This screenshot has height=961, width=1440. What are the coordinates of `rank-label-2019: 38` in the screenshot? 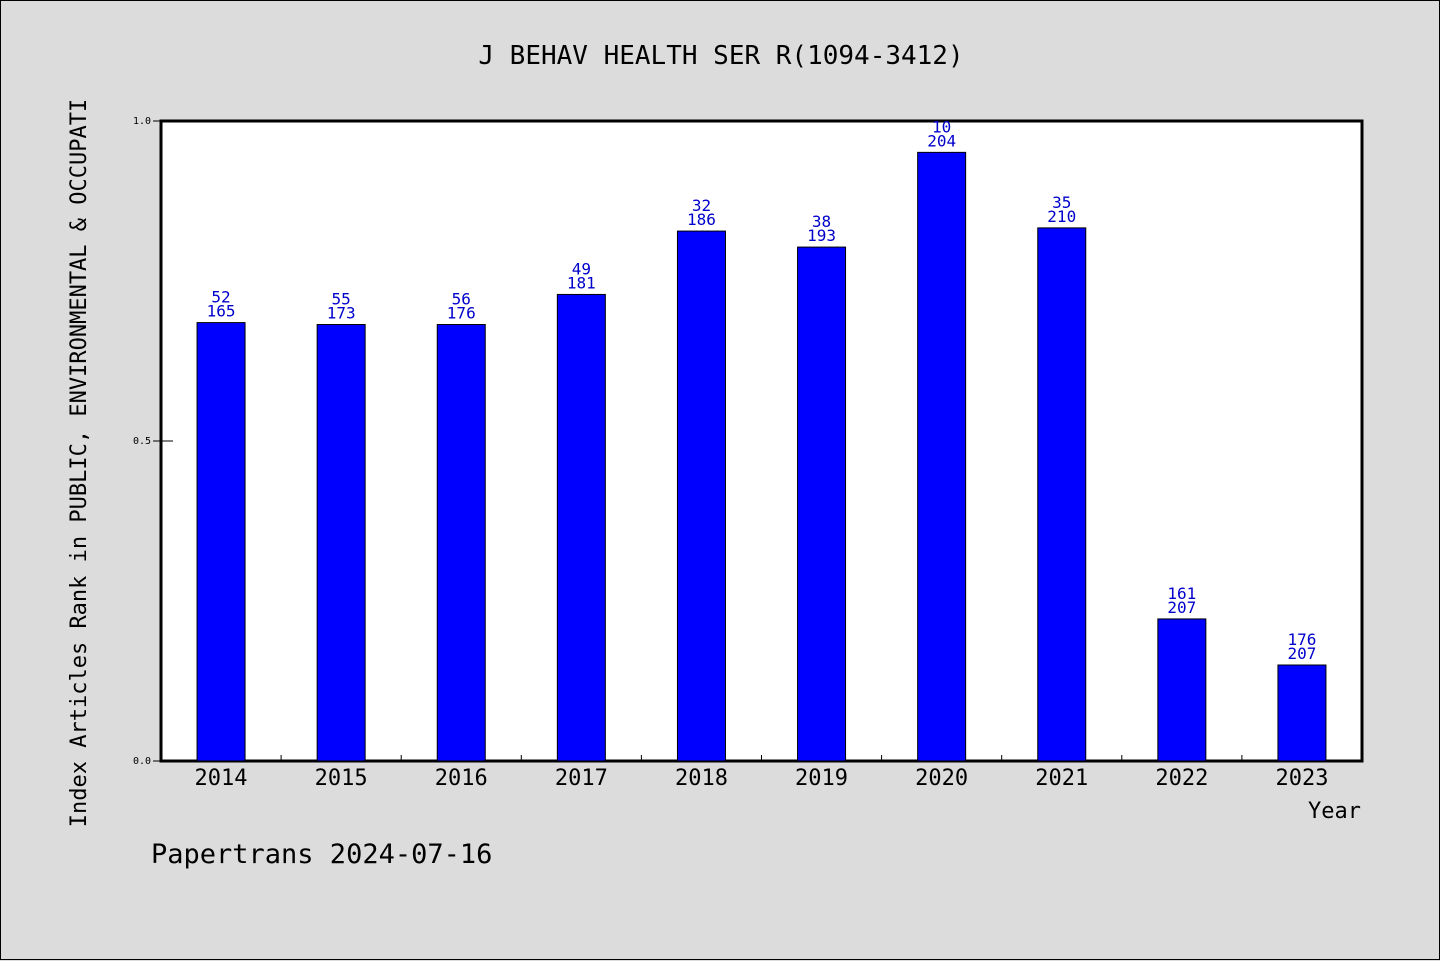 It's located at (821, 221).